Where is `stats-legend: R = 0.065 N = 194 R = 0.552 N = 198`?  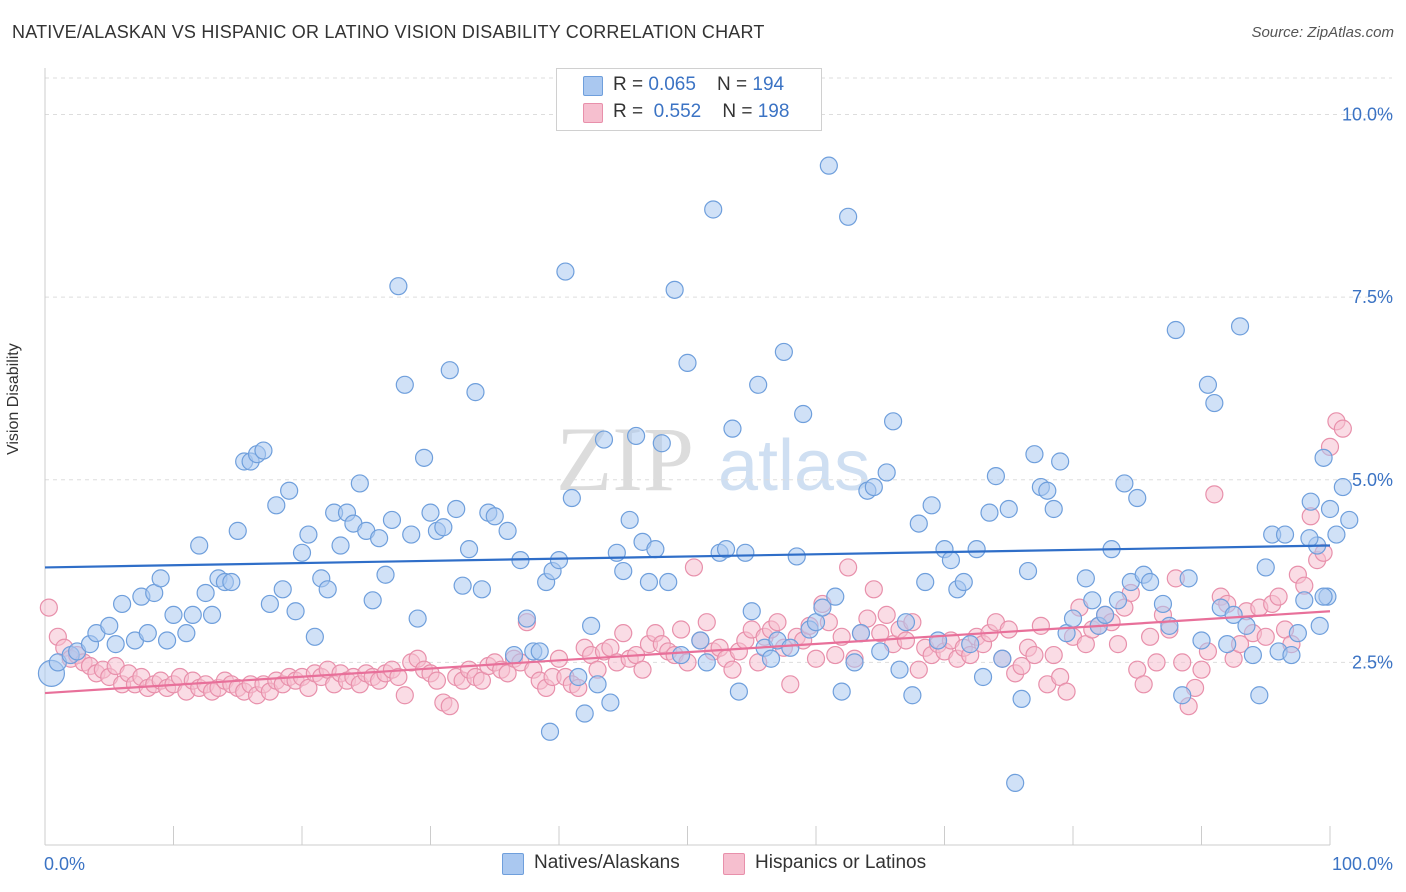 stats-legend: R = 0.065 N = 194 R = 0.552 N = 198 is located at coordinates (689, 99).